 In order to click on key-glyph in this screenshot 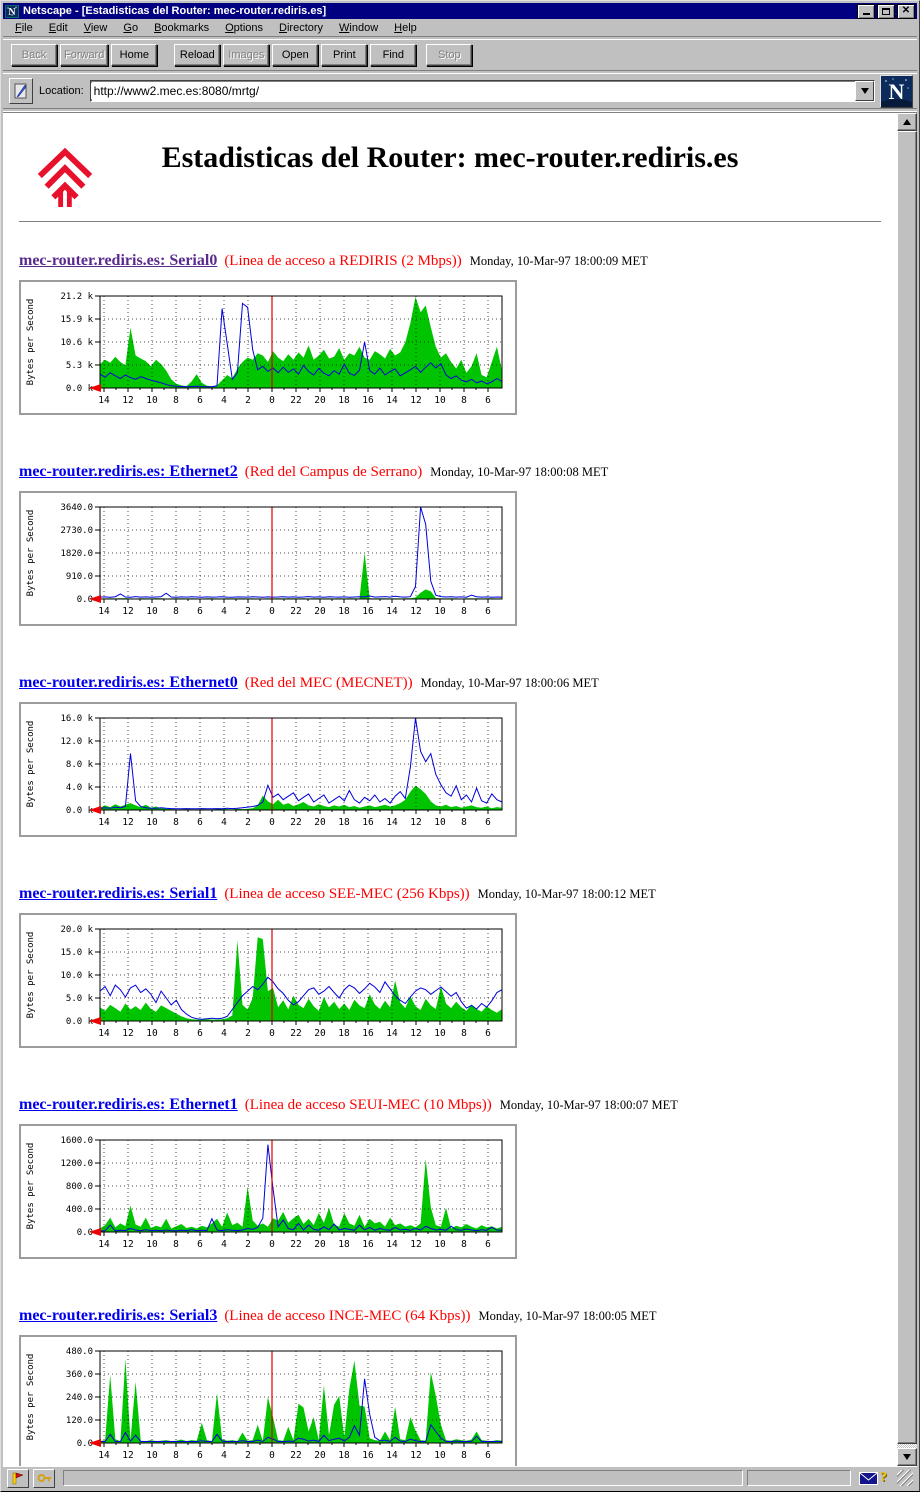, I will do `click(44, 1478)`.